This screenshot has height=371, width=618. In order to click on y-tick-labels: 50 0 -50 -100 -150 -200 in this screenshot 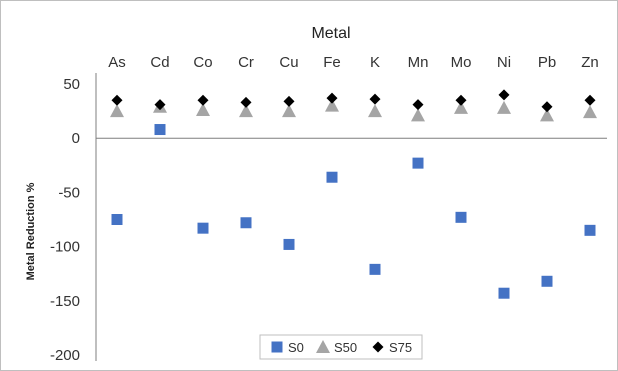, I will do `click(65, 220)`.